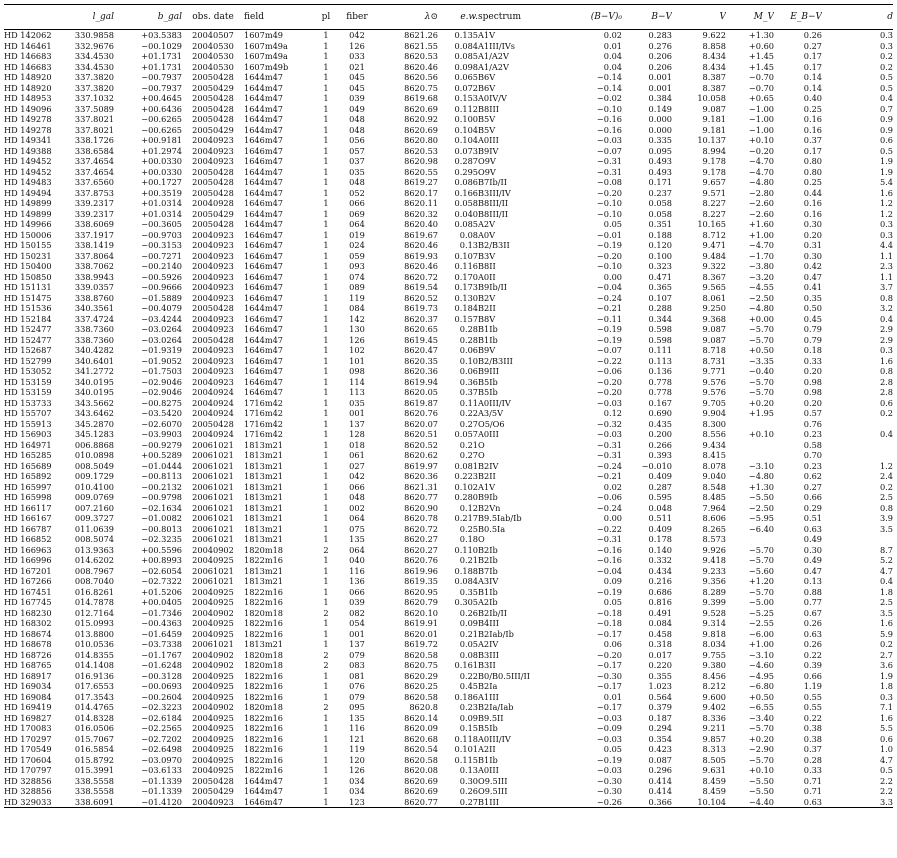  I want to click on cell-l-gal: 008.7040, so click(94, 581).